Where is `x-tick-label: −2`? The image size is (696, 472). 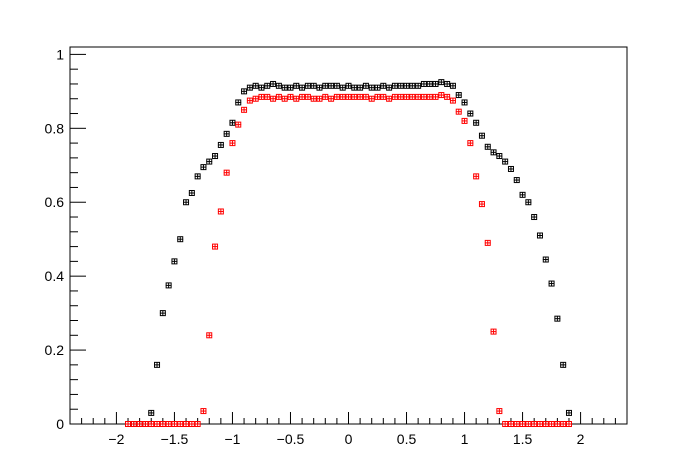
x-tick-label: −2 is located at coordinates (116, 439).